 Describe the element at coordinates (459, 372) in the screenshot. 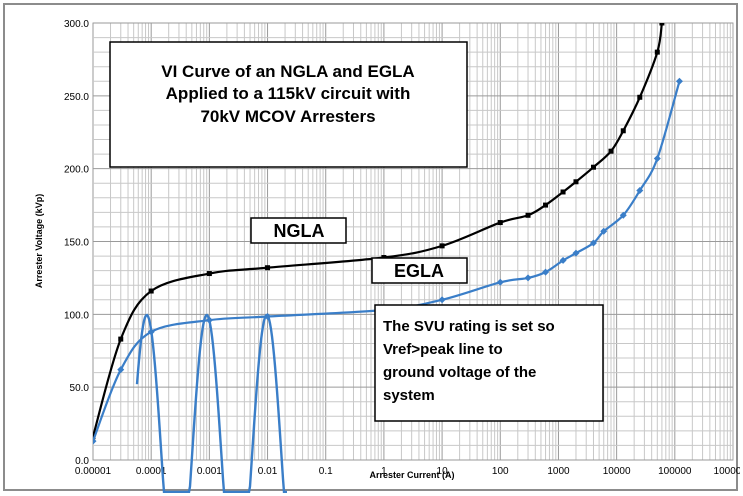

I see `svu-note-line-3: ground voltage of the` at that location.